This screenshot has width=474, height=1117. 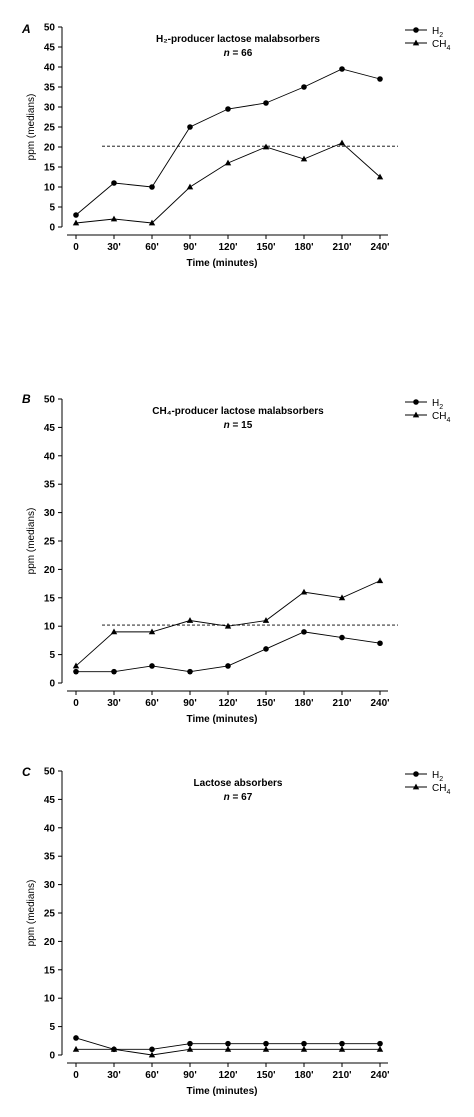 What do you see at coordinates (303, 247) in the screenshot?
I see `x-tick-label: 180'` at bounding box center [303, 247].